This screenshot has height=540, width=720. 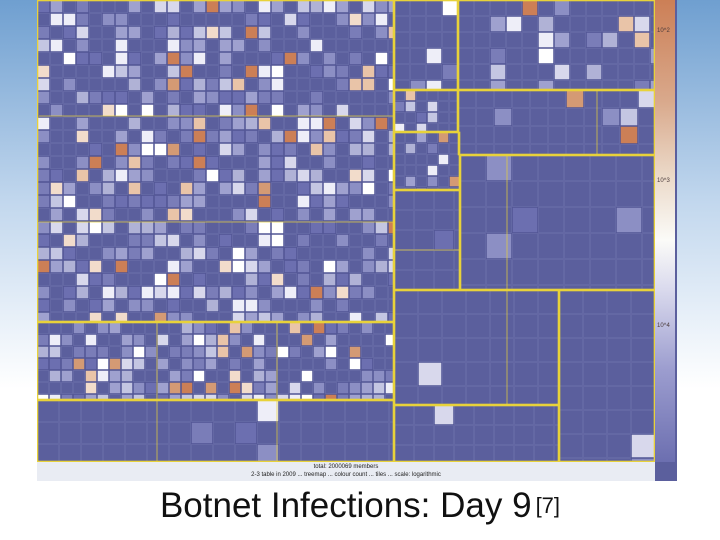 I want to click on citation-reference: [7], so click(x=548, y=505).